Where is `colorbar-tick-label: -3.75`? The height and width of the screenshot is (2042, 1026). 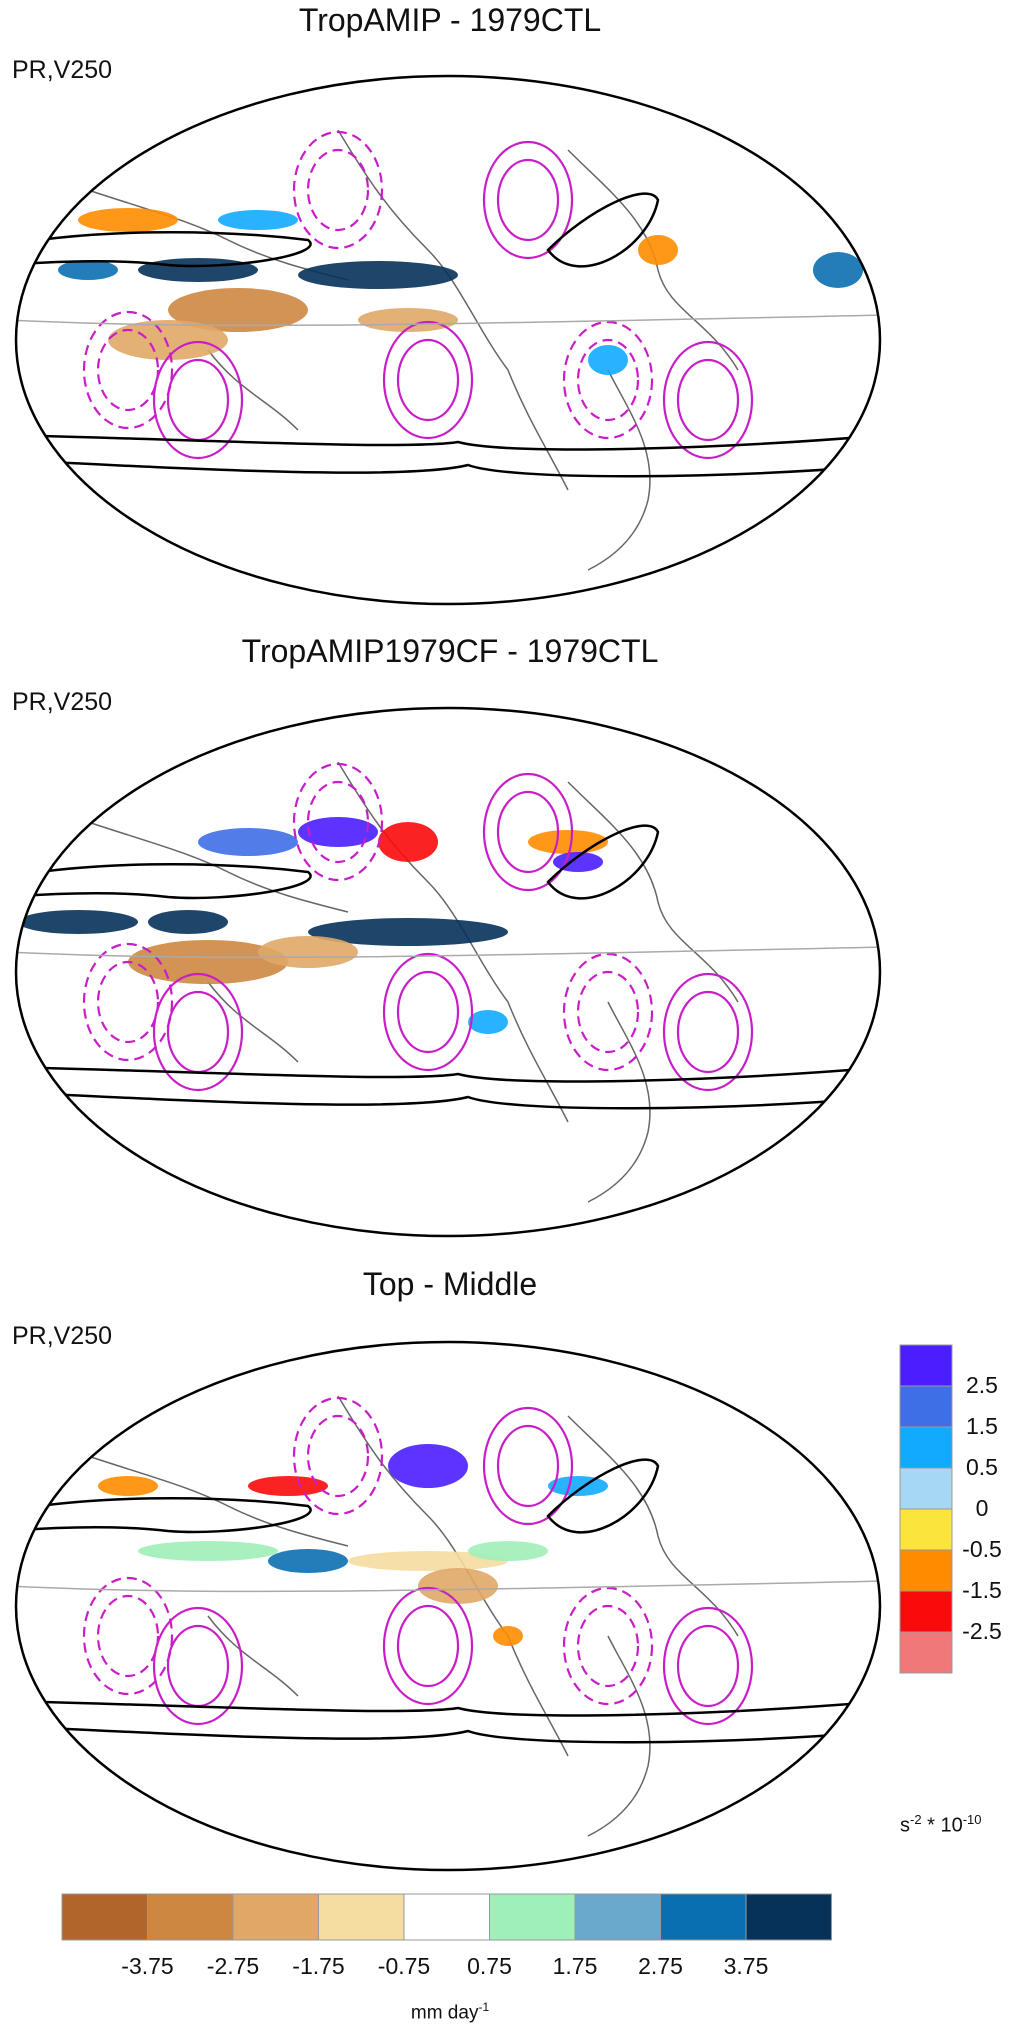 colorbar-tick-label: -3.75 is located at coordinates (147, 1966).